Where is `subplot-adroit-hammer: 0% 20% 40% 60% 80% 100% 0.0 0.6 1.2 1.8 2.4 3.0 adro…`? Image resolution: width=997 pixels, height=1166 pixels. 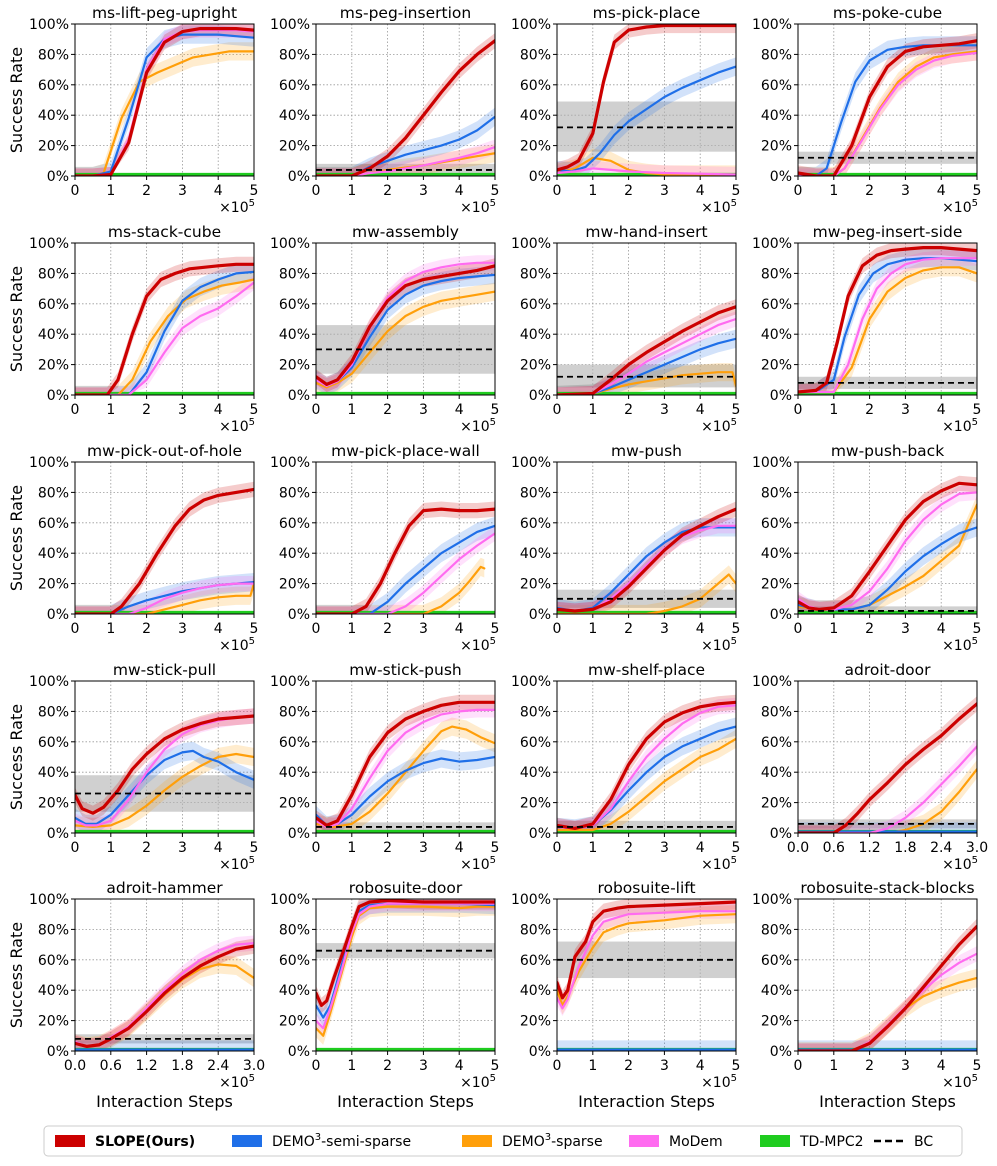 subplot-adroit-hammer: 0% 20% 40% 60% 80% 100% 0.0 0.6 1.2 1.8 2.4 3.0 adro… is located at coordinates (136, 995).